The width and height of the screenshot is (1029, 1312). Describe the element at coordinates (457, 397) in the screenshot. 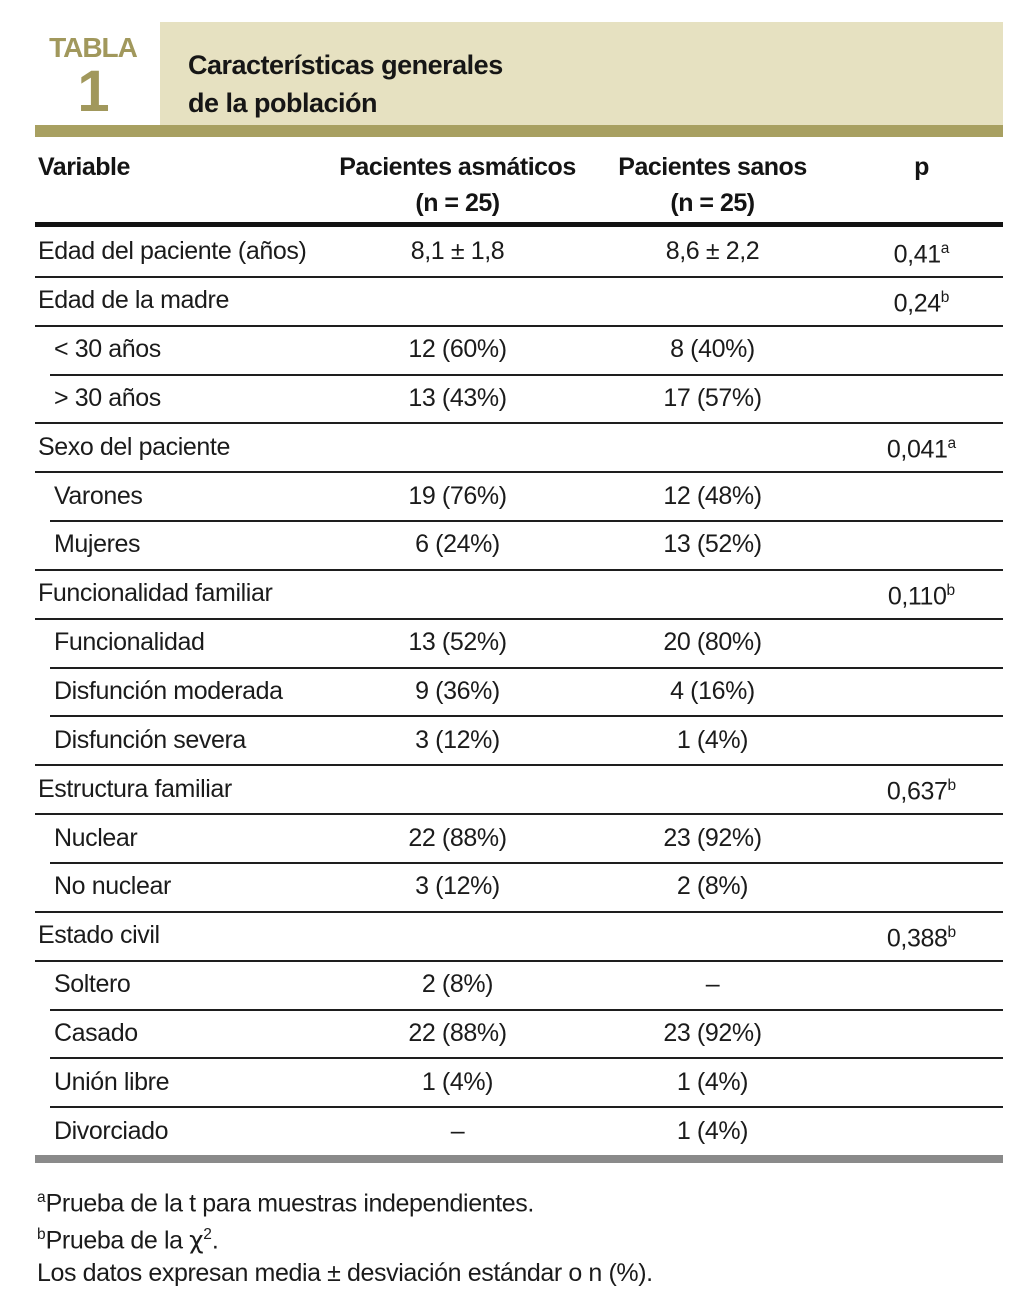

I see `asthmatic-value: 13 (43%)` at that location.